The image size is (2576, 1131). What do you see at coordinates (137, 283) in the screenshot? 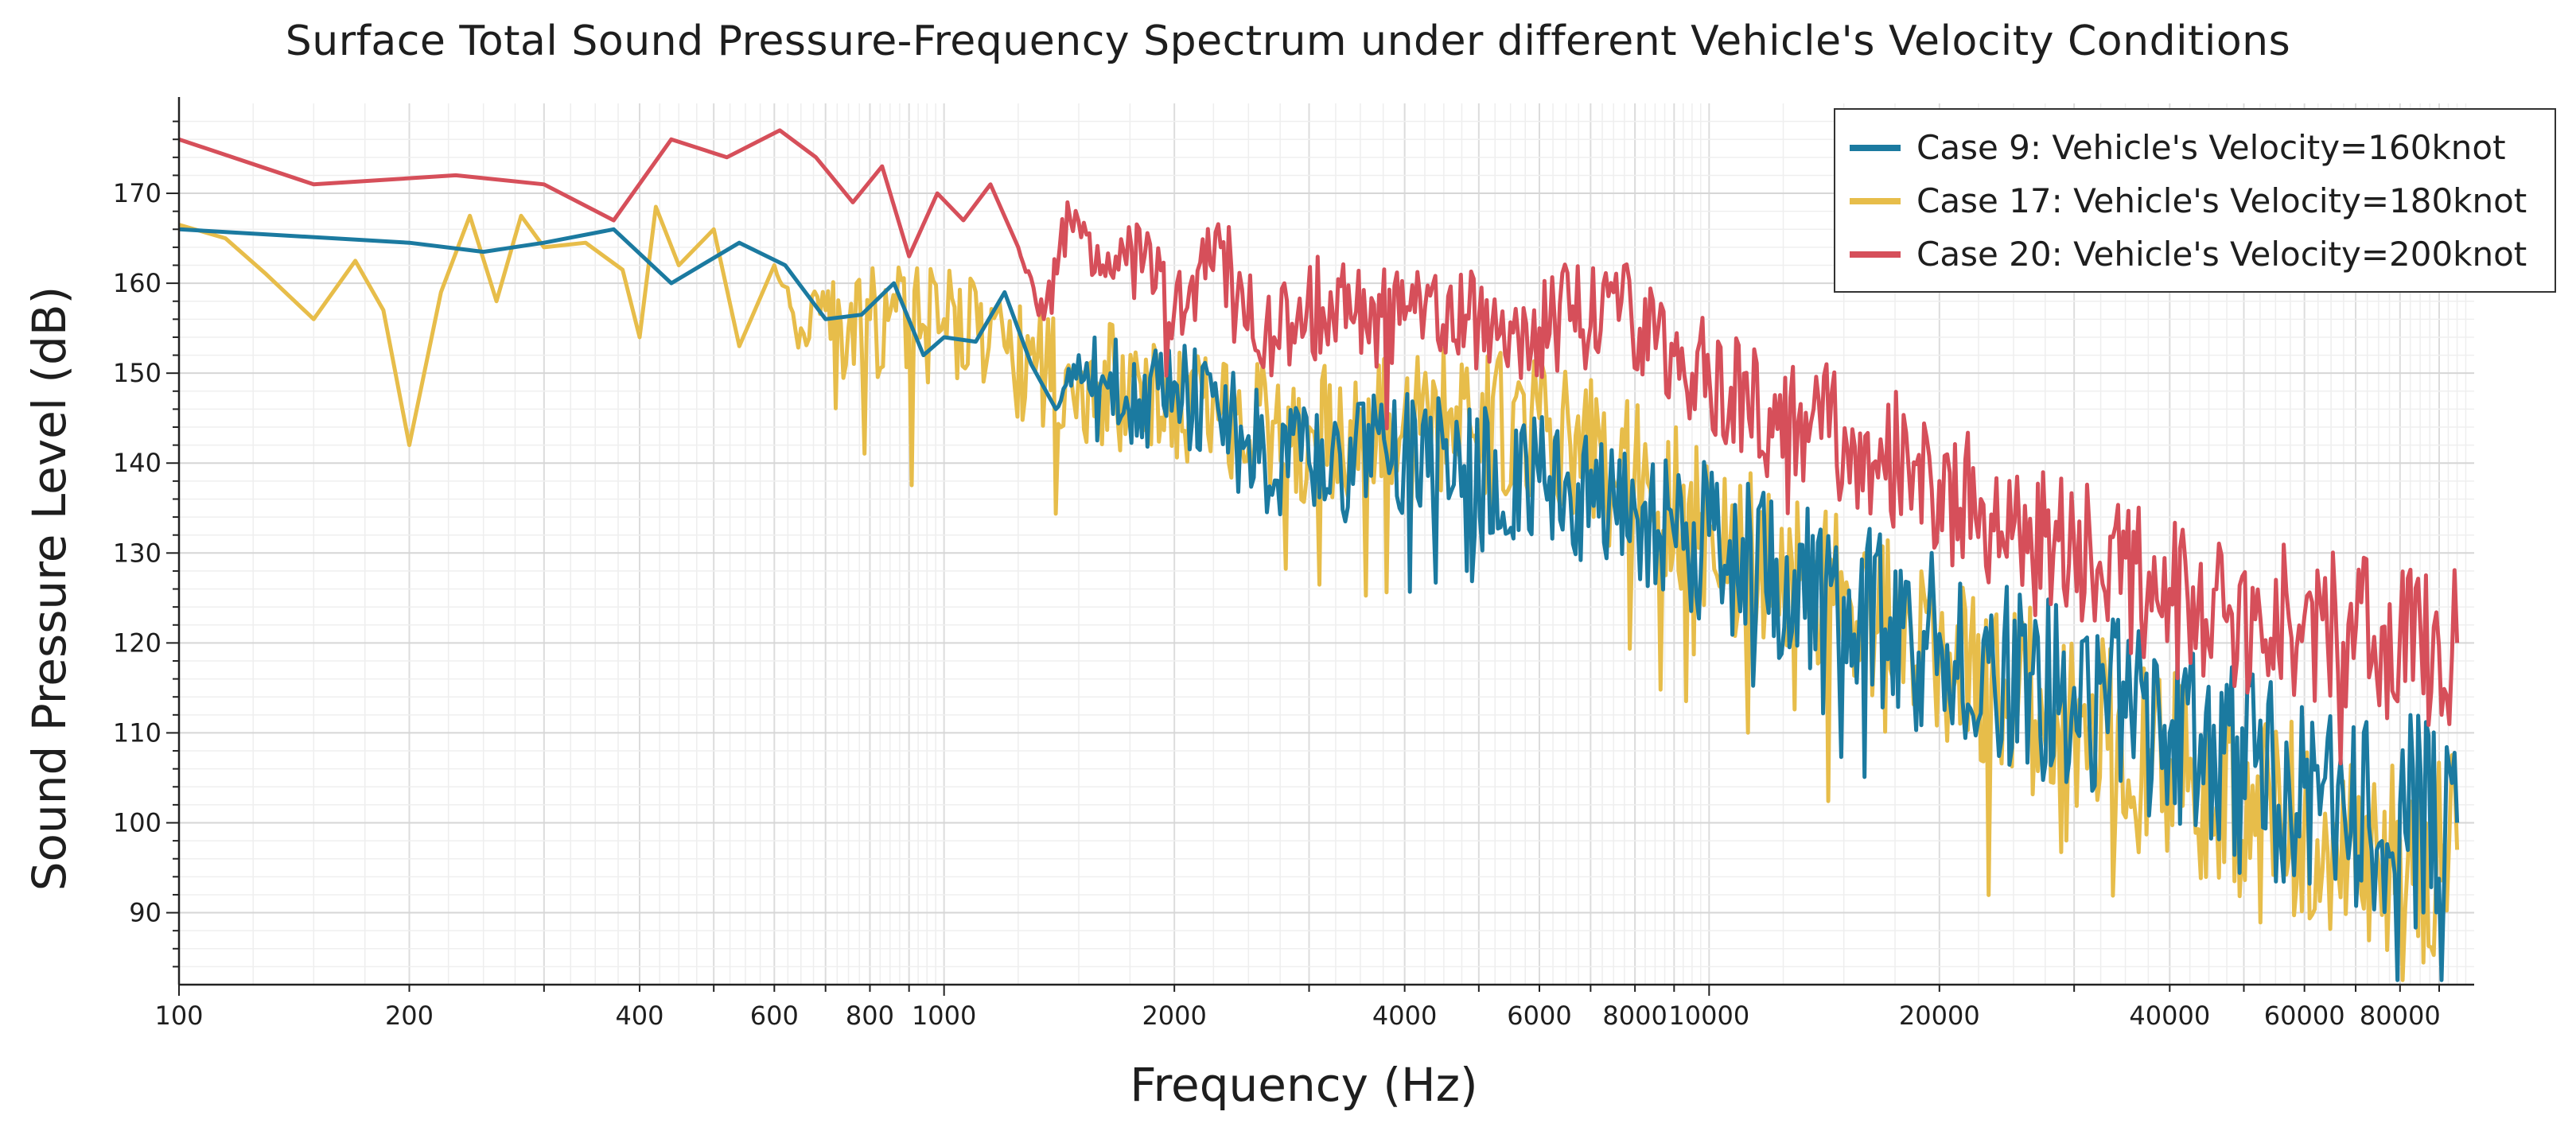
I see `y-tick-label: 160` at bounding box center [137, 283].